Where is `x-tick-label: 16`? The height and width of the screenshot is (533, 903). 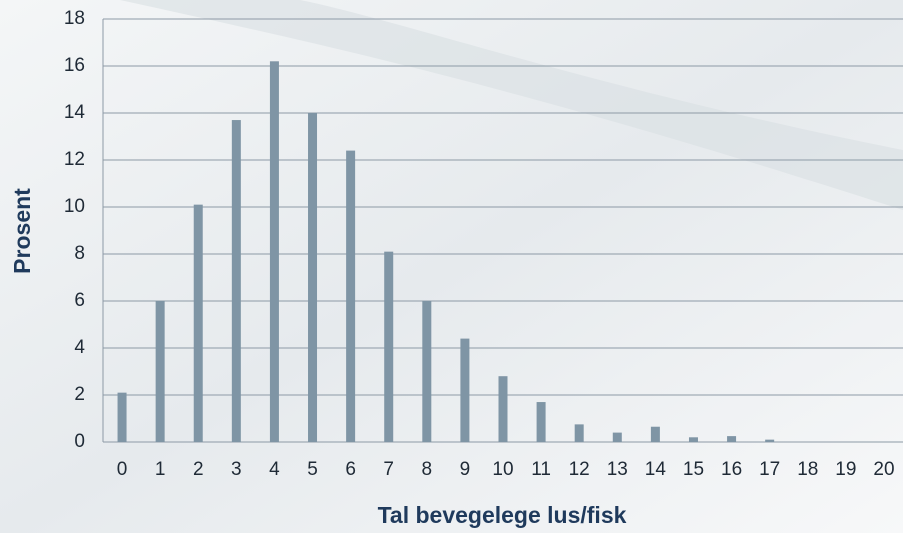
x-tick-label: 16 is located at coordinates (731, 469).